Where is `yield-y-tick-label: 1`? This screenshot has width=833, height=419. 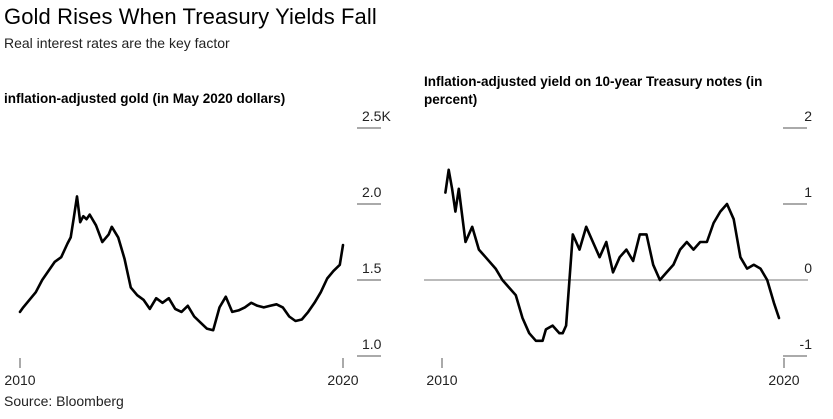 yield-y-tick-label: 1 is located at coordinates (808, 192).